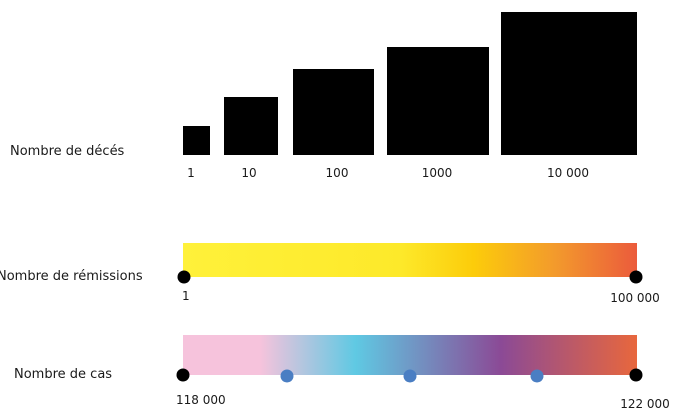  Describe the element at coordinates (191, 173) in the screenshot. I see `deaths-tick-label: 1` at that location.